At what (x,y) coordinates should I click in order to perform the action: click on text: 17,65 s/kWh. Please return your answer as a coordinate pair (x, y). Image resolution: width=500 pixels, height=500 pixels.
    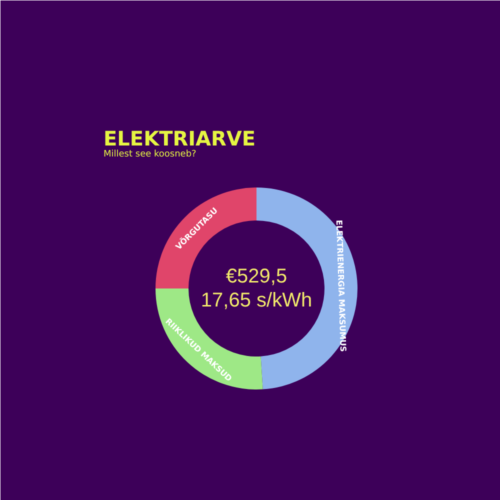
    Looking at the image, I should click on (256, 301).